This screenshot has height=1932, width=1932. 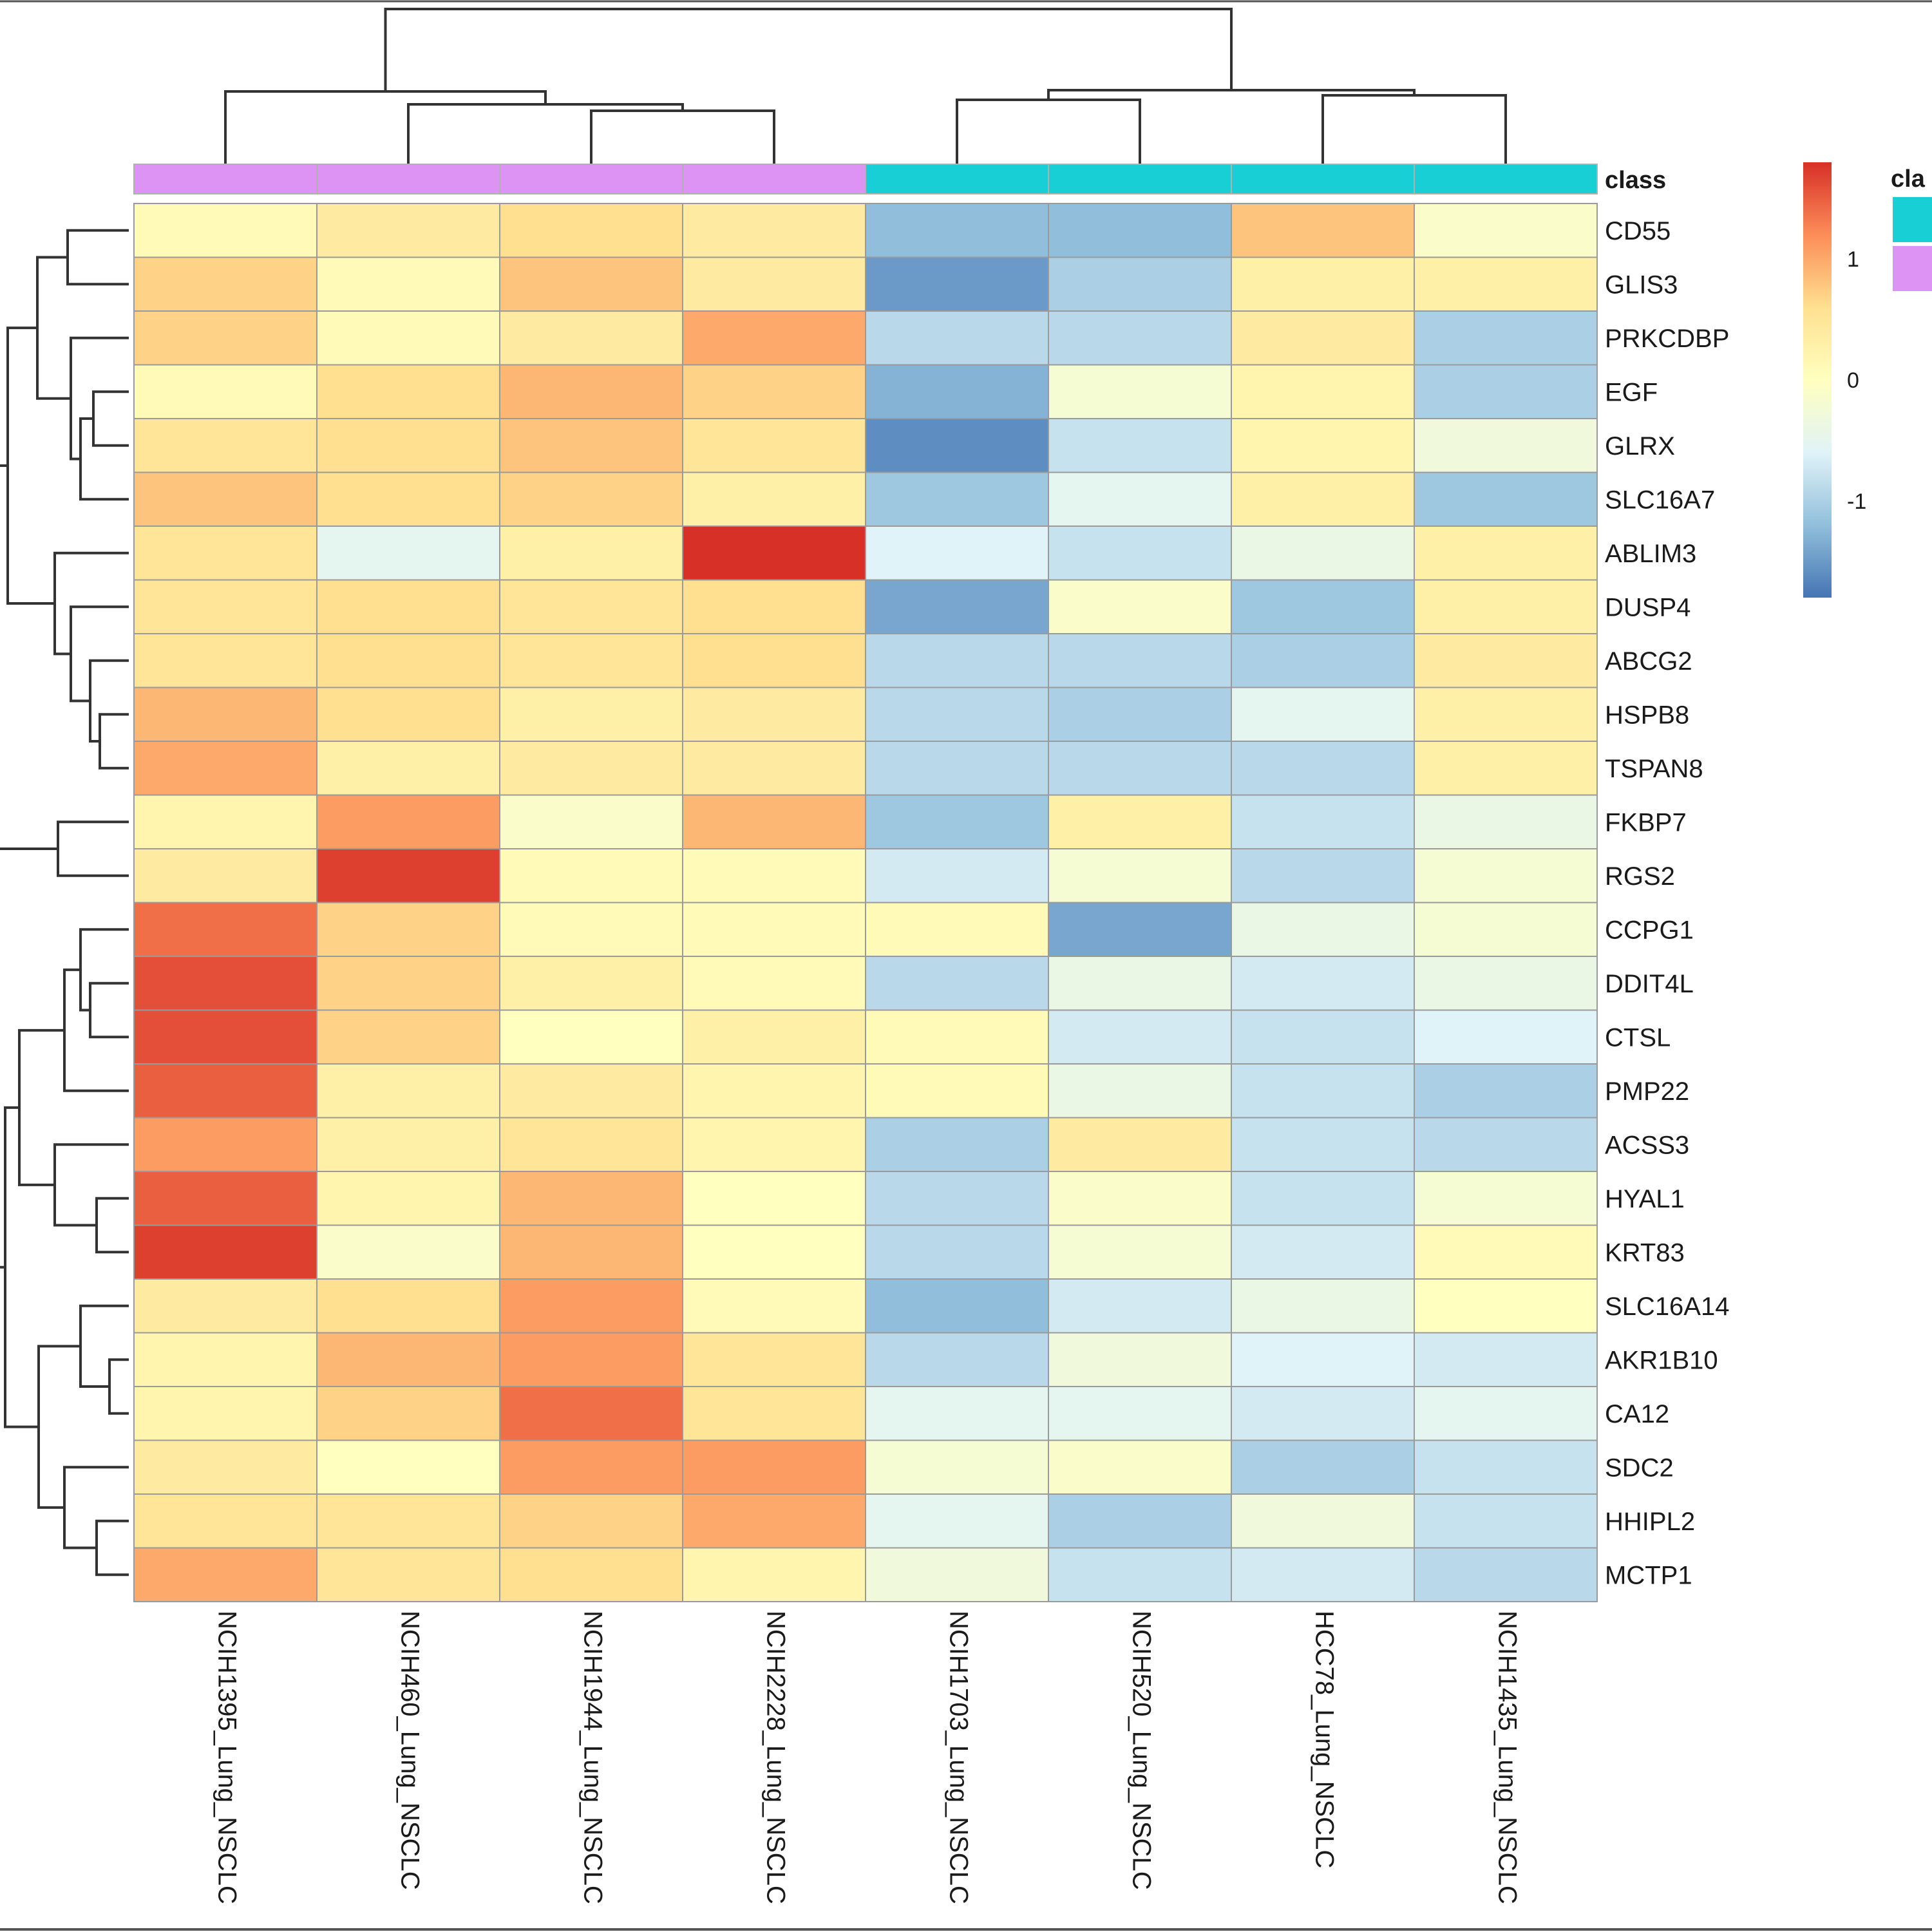 I want to click on gene-label-cd55: CD55, so click(x=1638, y=231).